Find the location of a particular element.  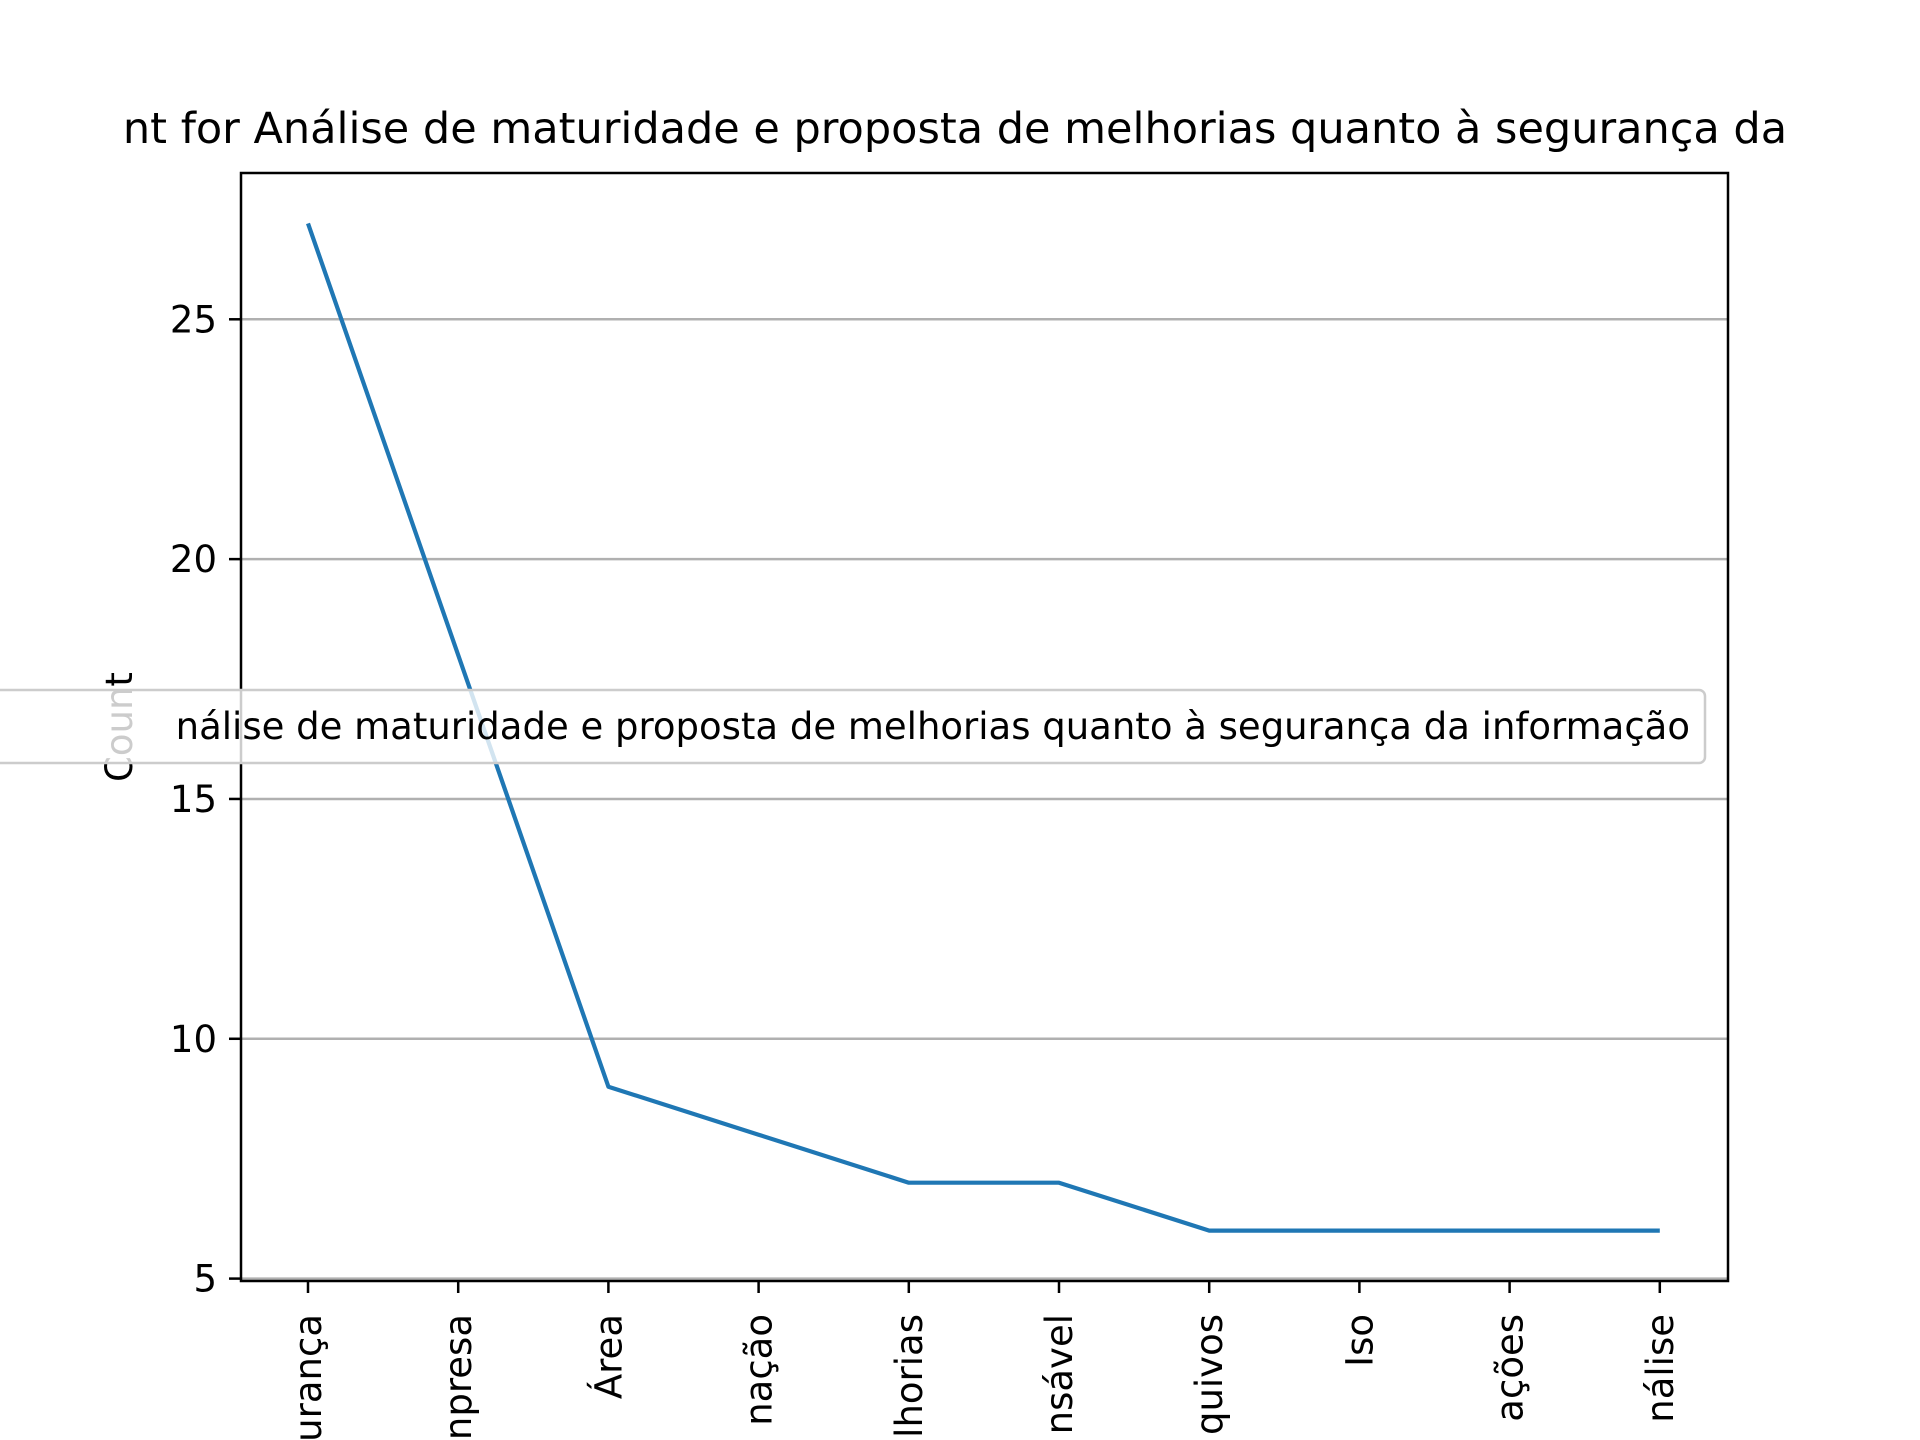

x-tick-label: ações is located at coordinates (1510, 1368).